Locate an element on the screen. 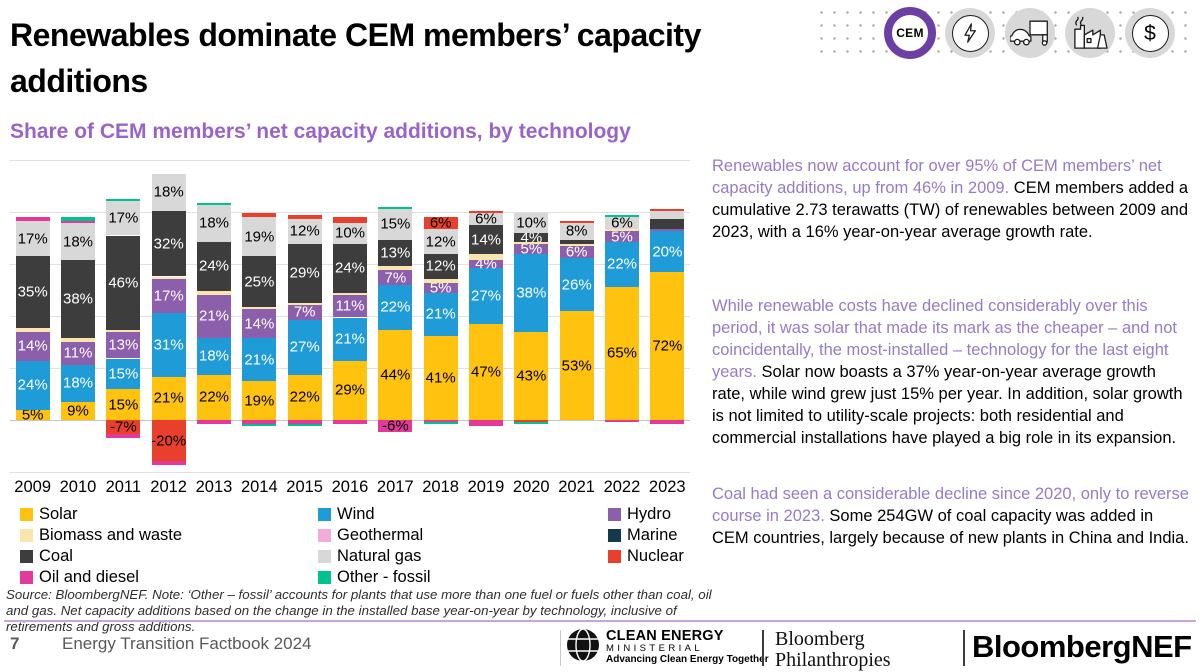 The image size is (1200, 672). legend-item-nuclear: Nuclear is located at coordinates (646, 556).